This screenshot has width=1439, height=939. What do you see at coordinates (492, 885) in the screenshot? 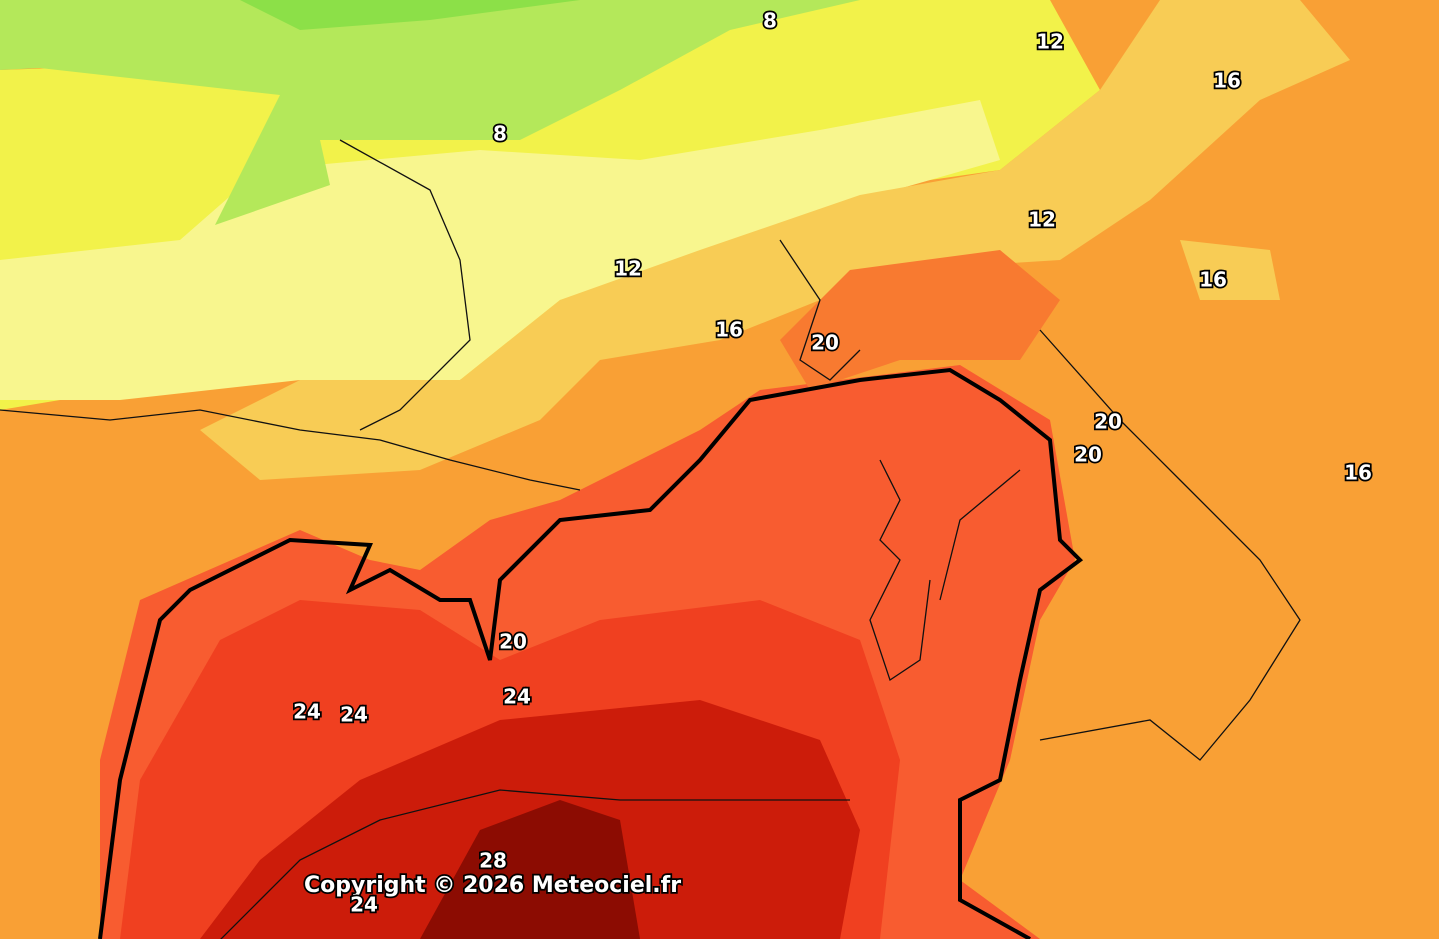
I see `copyright: Copyright © 2026 Meteociel.fr` at bounding box center [492, 885].